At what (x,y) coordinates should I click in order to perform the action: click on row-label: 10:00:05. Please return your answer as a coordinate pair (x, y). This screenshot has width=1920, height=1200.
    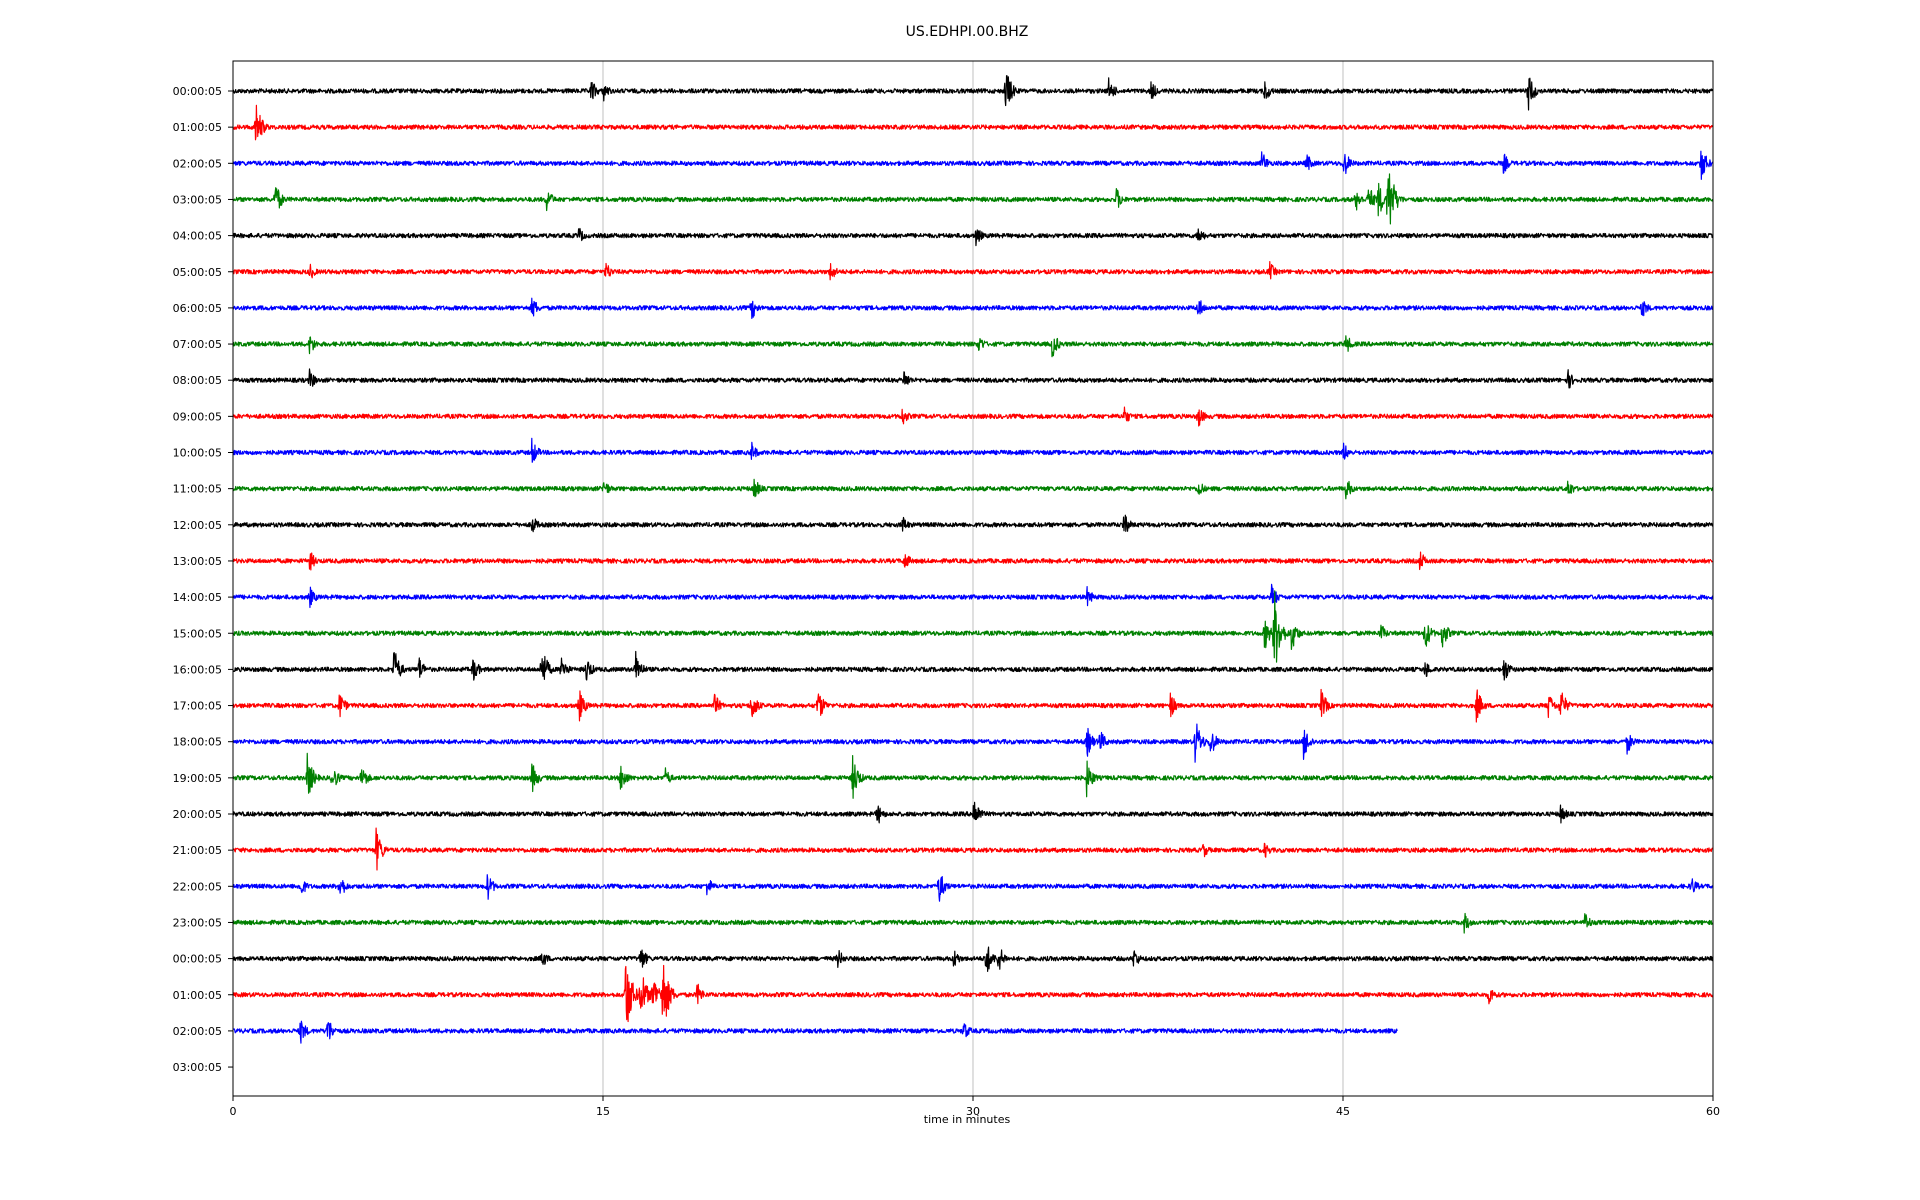
    Looking at the image, I should click on (197, 453).